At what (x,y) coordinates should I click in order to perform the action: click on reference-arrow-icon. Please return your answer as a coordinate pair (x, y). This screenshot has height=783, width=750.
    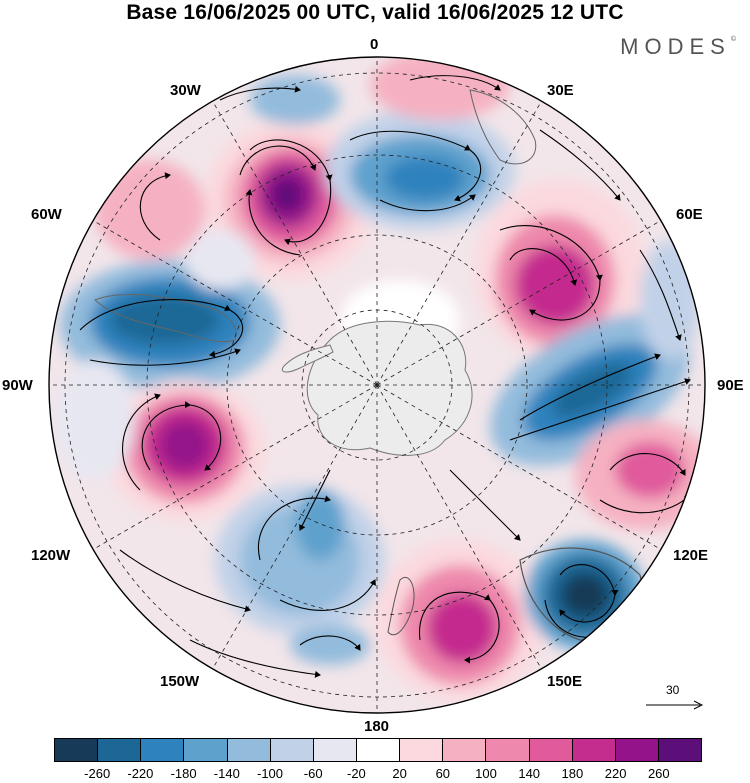
    Looking at the image, I should click on (675, 705).